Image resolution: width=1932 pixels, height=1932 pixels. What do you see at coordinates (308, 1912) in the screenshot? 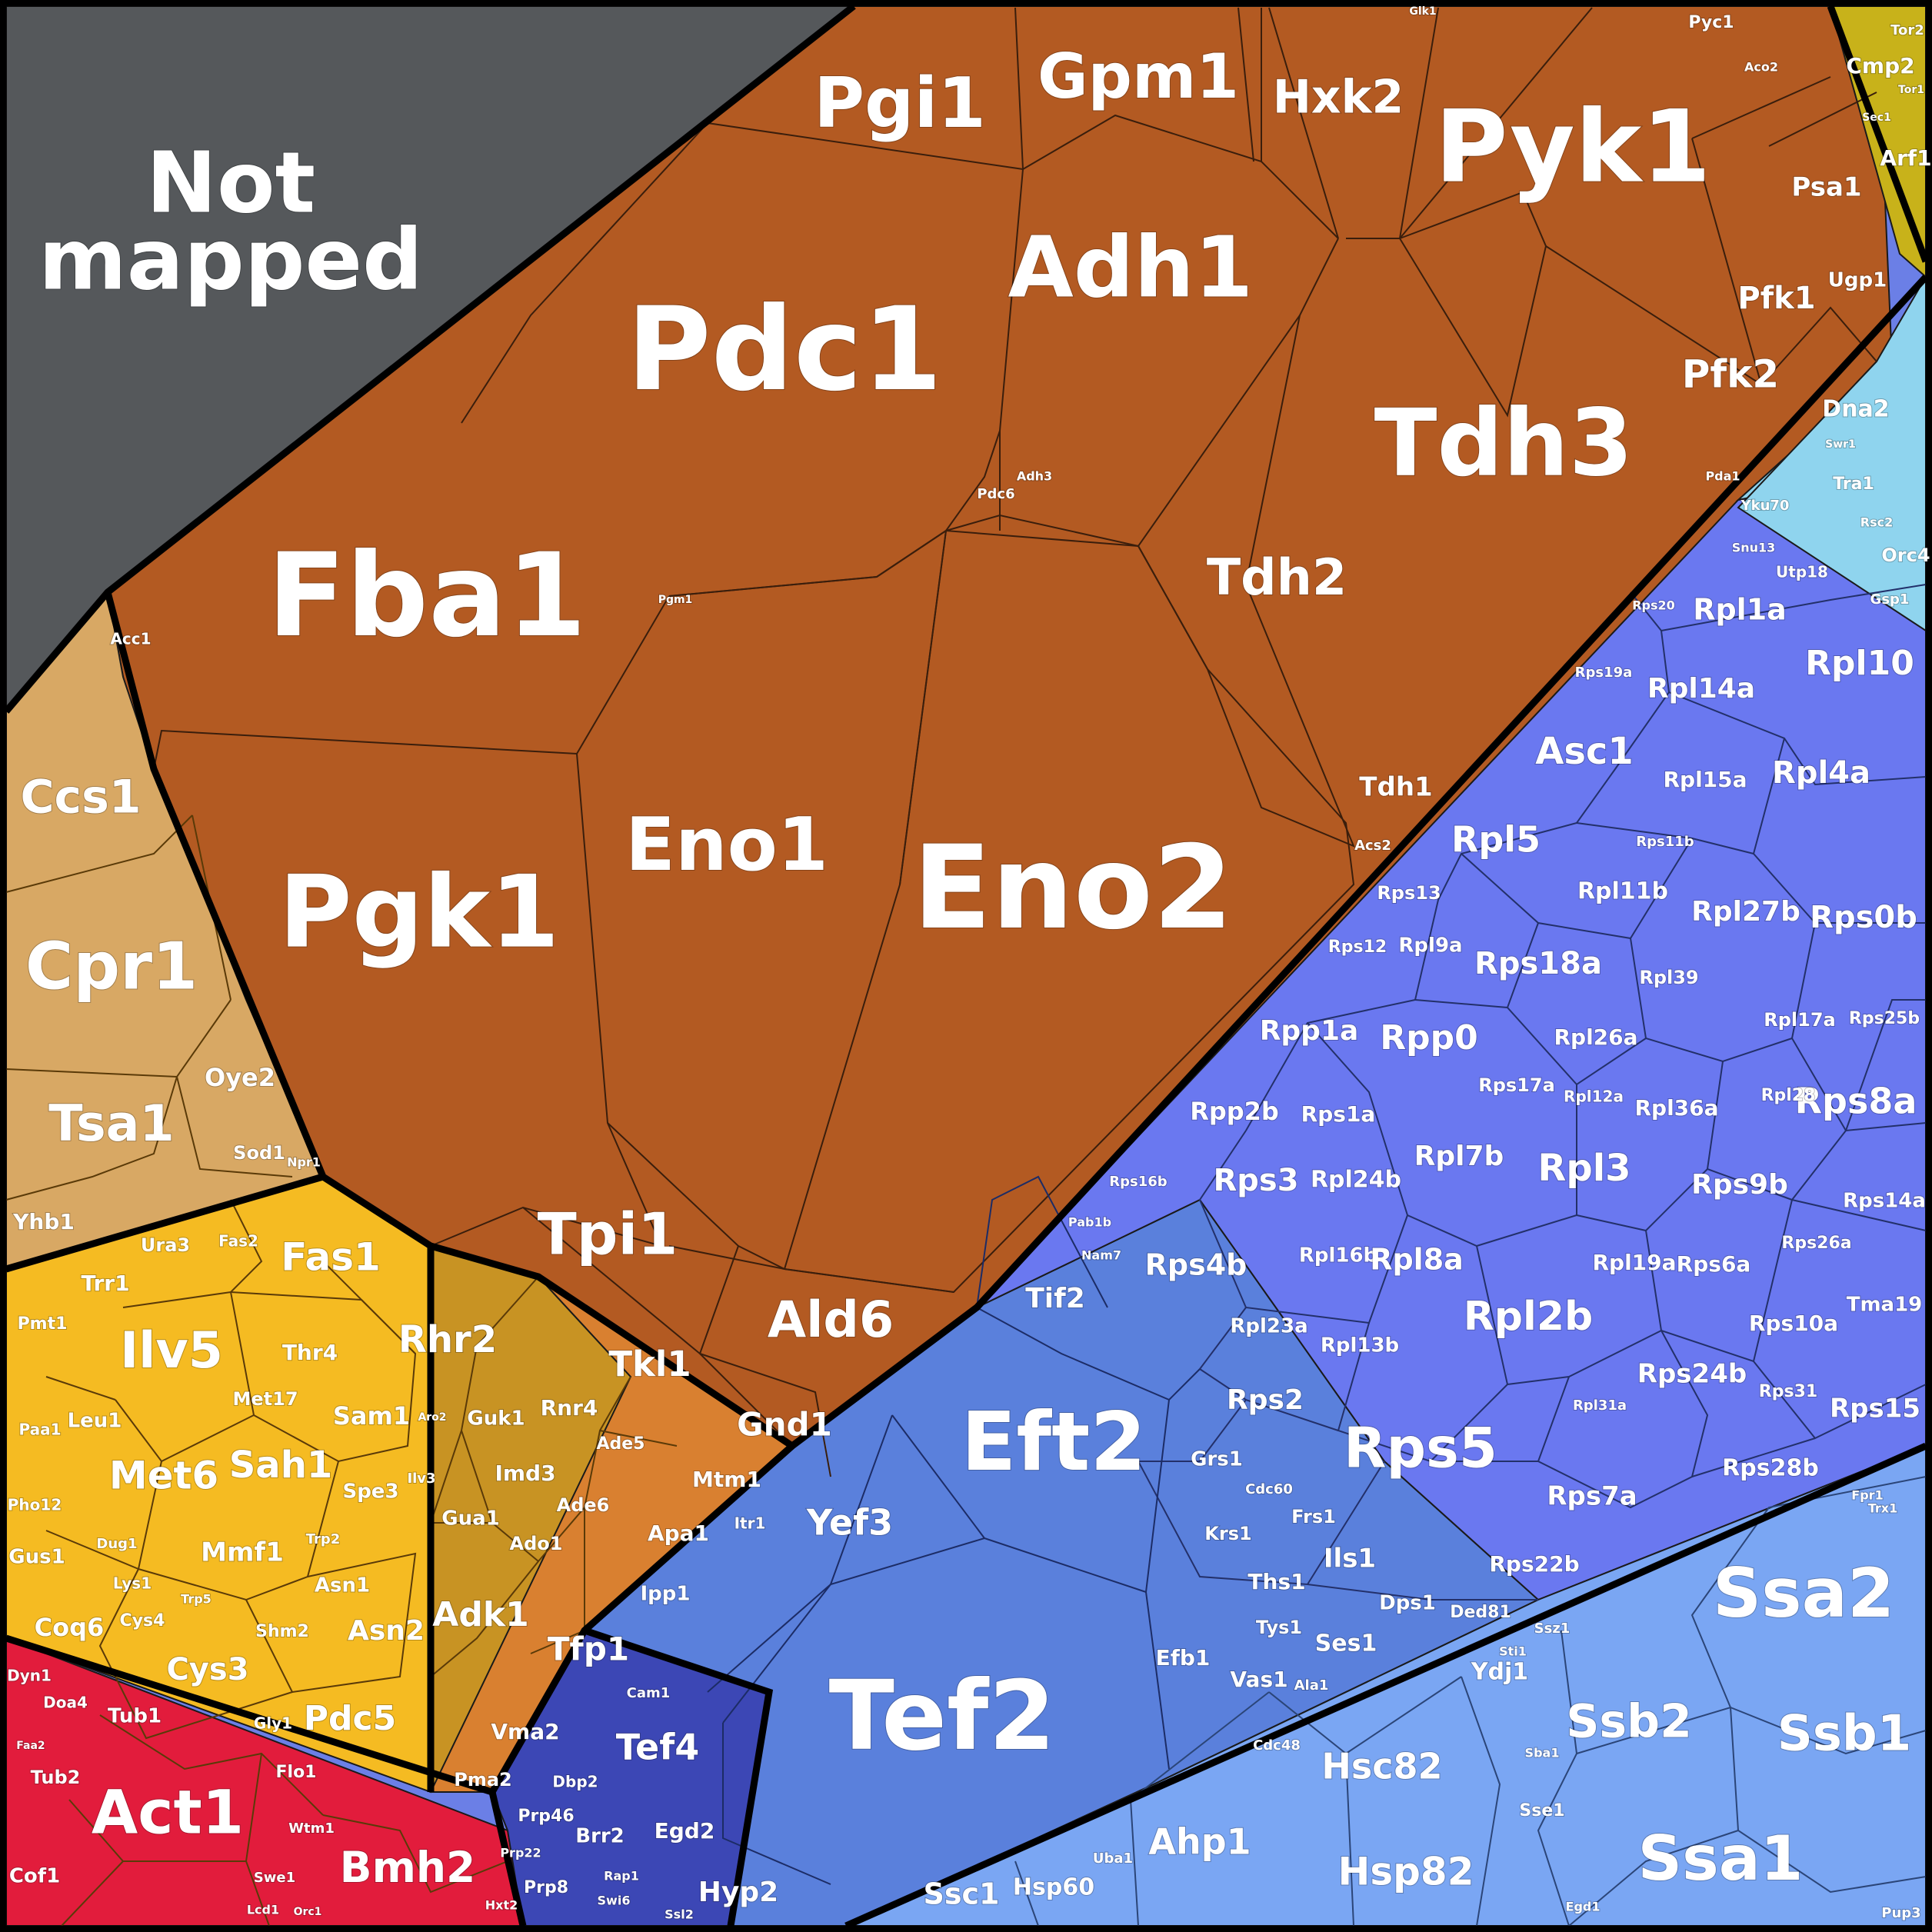
I see `label-orc1: Orc1` at bounding box center [308, 1912].